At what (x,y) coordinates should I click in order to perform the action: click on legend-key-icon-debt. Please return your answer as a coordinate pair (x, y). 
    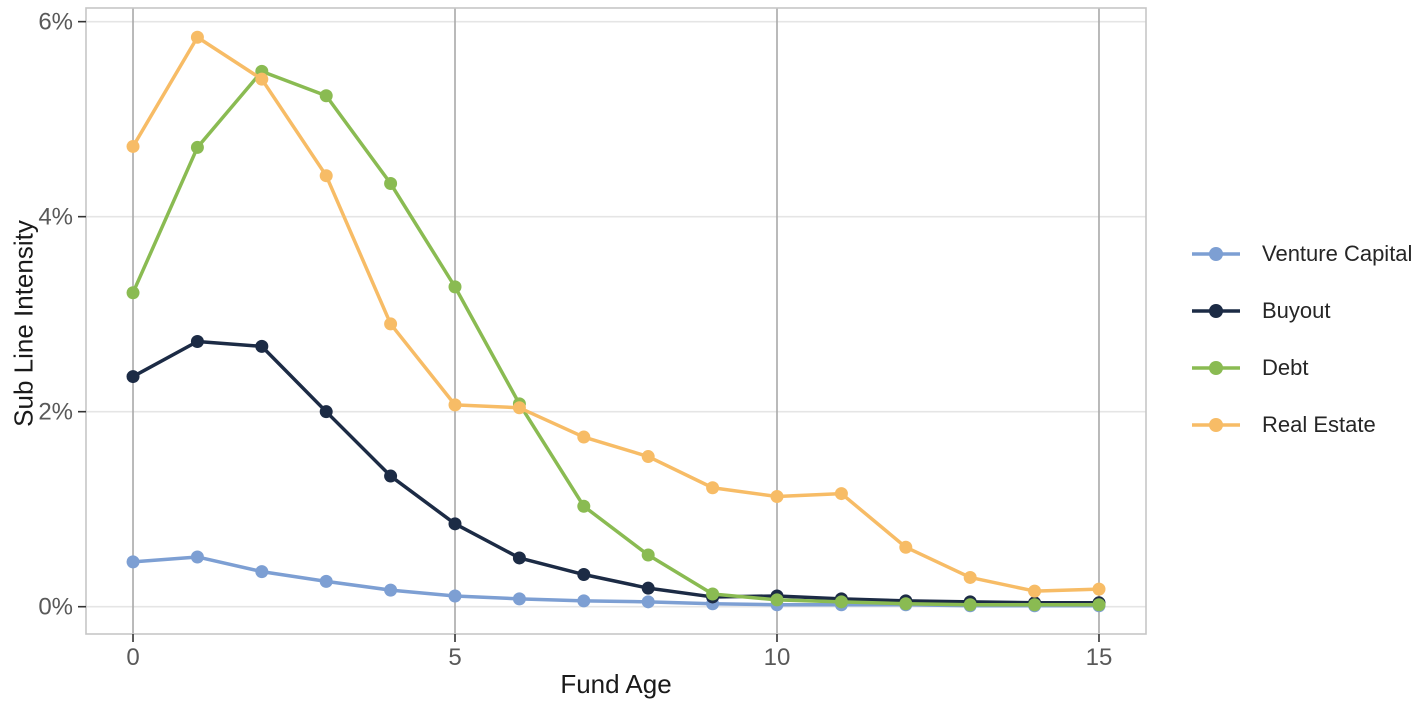
    Looking at the image, I should click on (1216, 367).